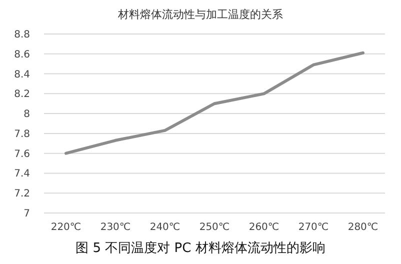 The image size is (401, 264). I want to click on x-tick-label: 280℃, so click(363, 227).